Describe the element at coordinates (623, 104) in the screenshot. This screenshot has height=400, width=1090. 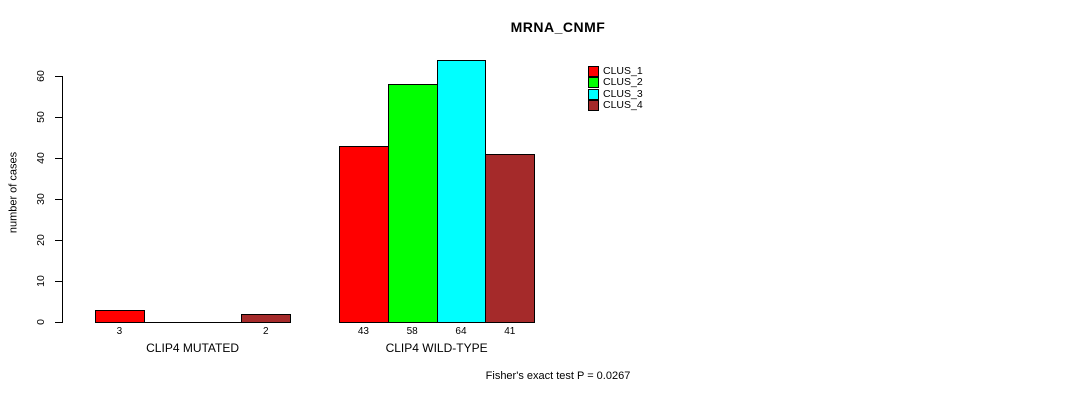
I see `legend-label: CLUS_4` at that location.